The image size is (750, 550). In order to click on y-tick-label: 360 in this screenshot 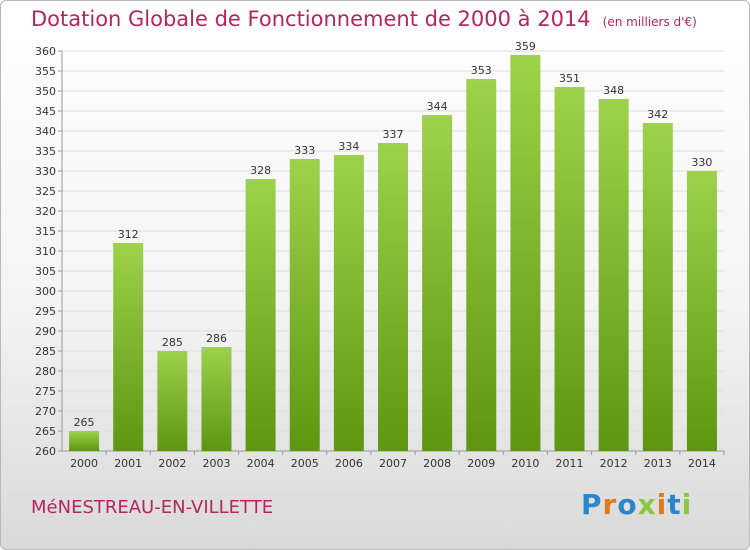, I will do `click(45, 51)`.